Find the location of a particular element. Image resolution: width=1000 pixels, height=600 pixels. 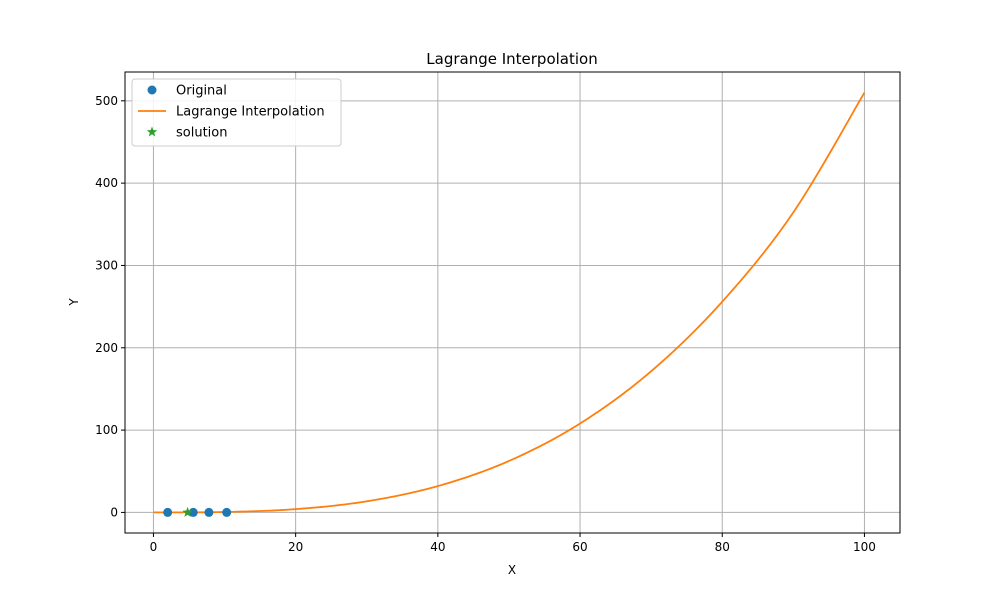

y-tick-label: 100 is located at coordinates (106, 430).